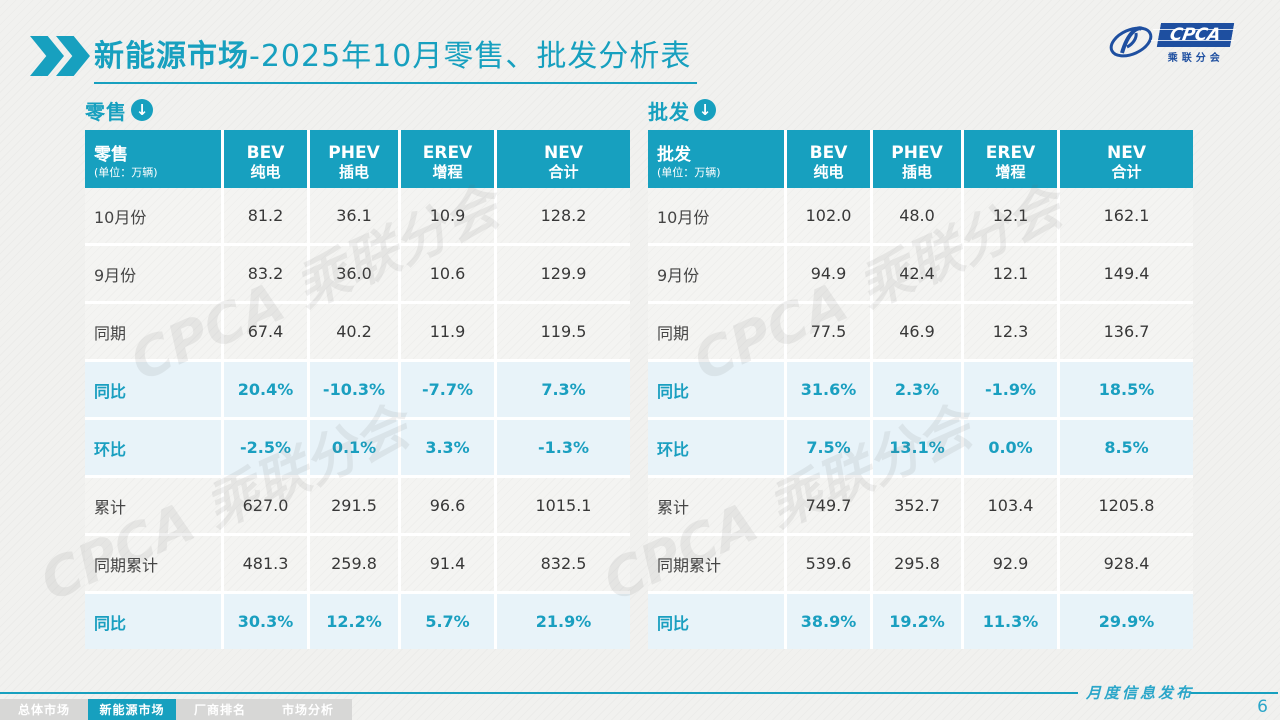  What do you see at coordinates (828, 621) in the screenshot?
I see `cell-value: 38.9%` at bounding box center [828, 621].